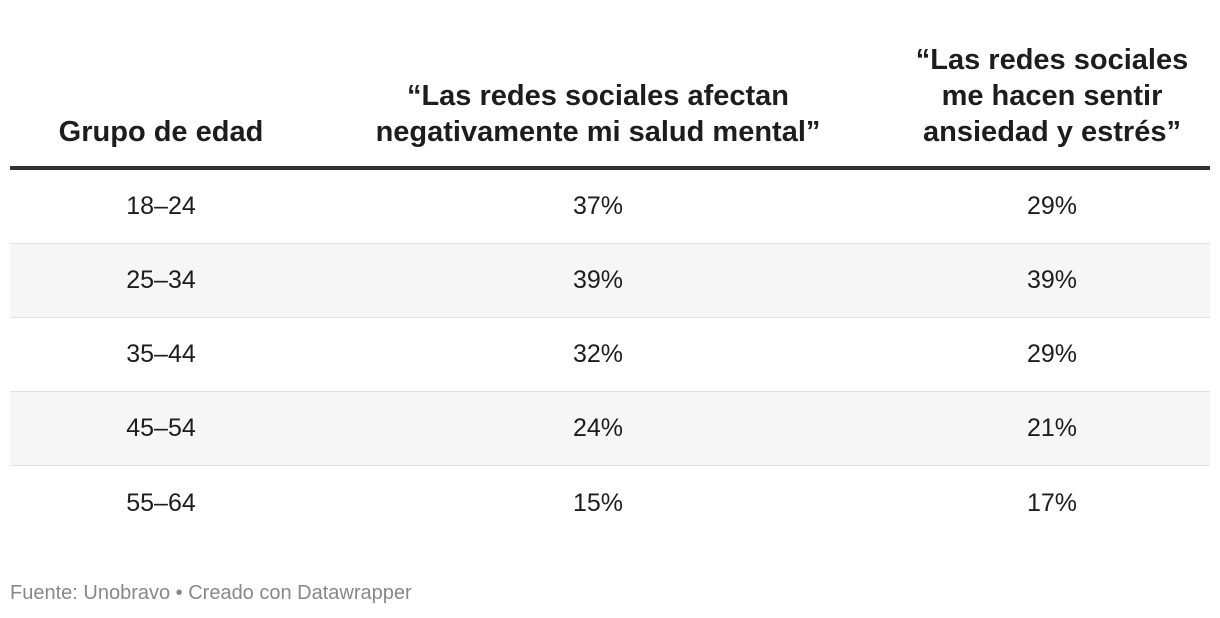 This screenshot has height=618, width=1220. Describe the element at coordinates (1052, 132) in the screenshot. I see `header-anxiety-stress-line-3: ansiedad y estrés”` at that location.